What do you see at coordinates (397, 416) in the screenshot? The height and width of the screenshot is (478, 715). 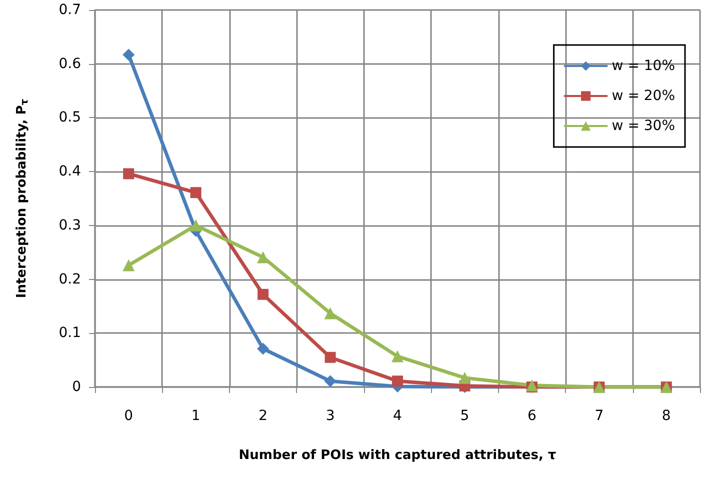 I see `x-tick-label: 4` at bounding box center [397, 416].